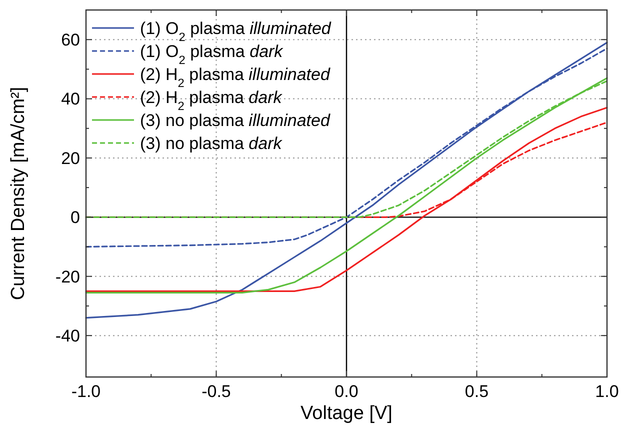  What do you see at coordinates (235, 77) in the screenshot?
I see `legend-label: (2) H$_{2}$ plasma illuminated` at bounding box center [235, 77].